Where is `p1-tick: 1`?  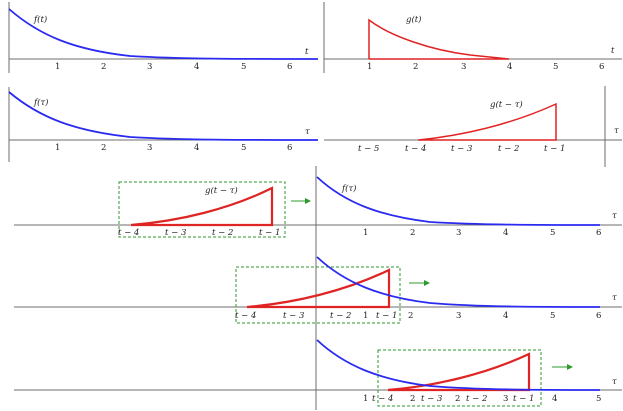 p1-tick: 1 is located at coordinates (57, 67).